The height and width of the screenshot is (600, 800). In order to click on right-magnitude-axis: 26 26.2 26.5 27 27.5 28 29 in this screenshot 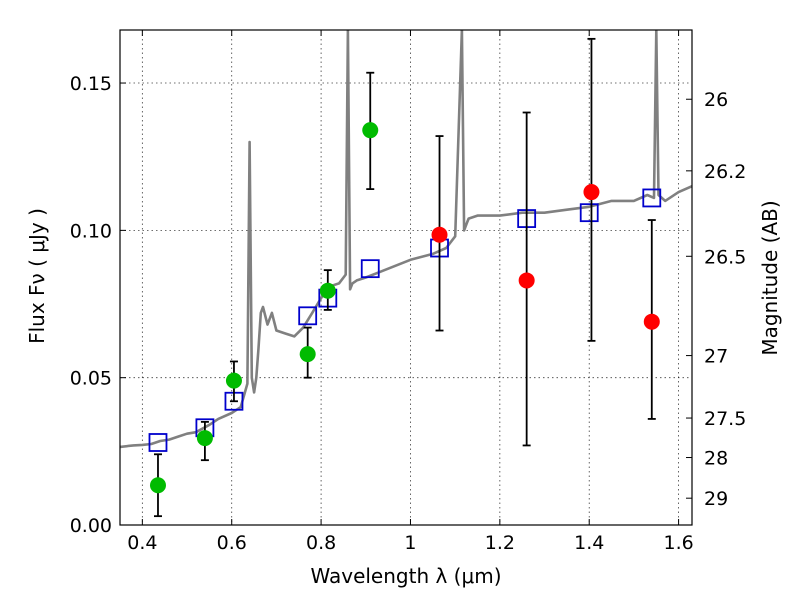, I will do `click(716, 299)`.